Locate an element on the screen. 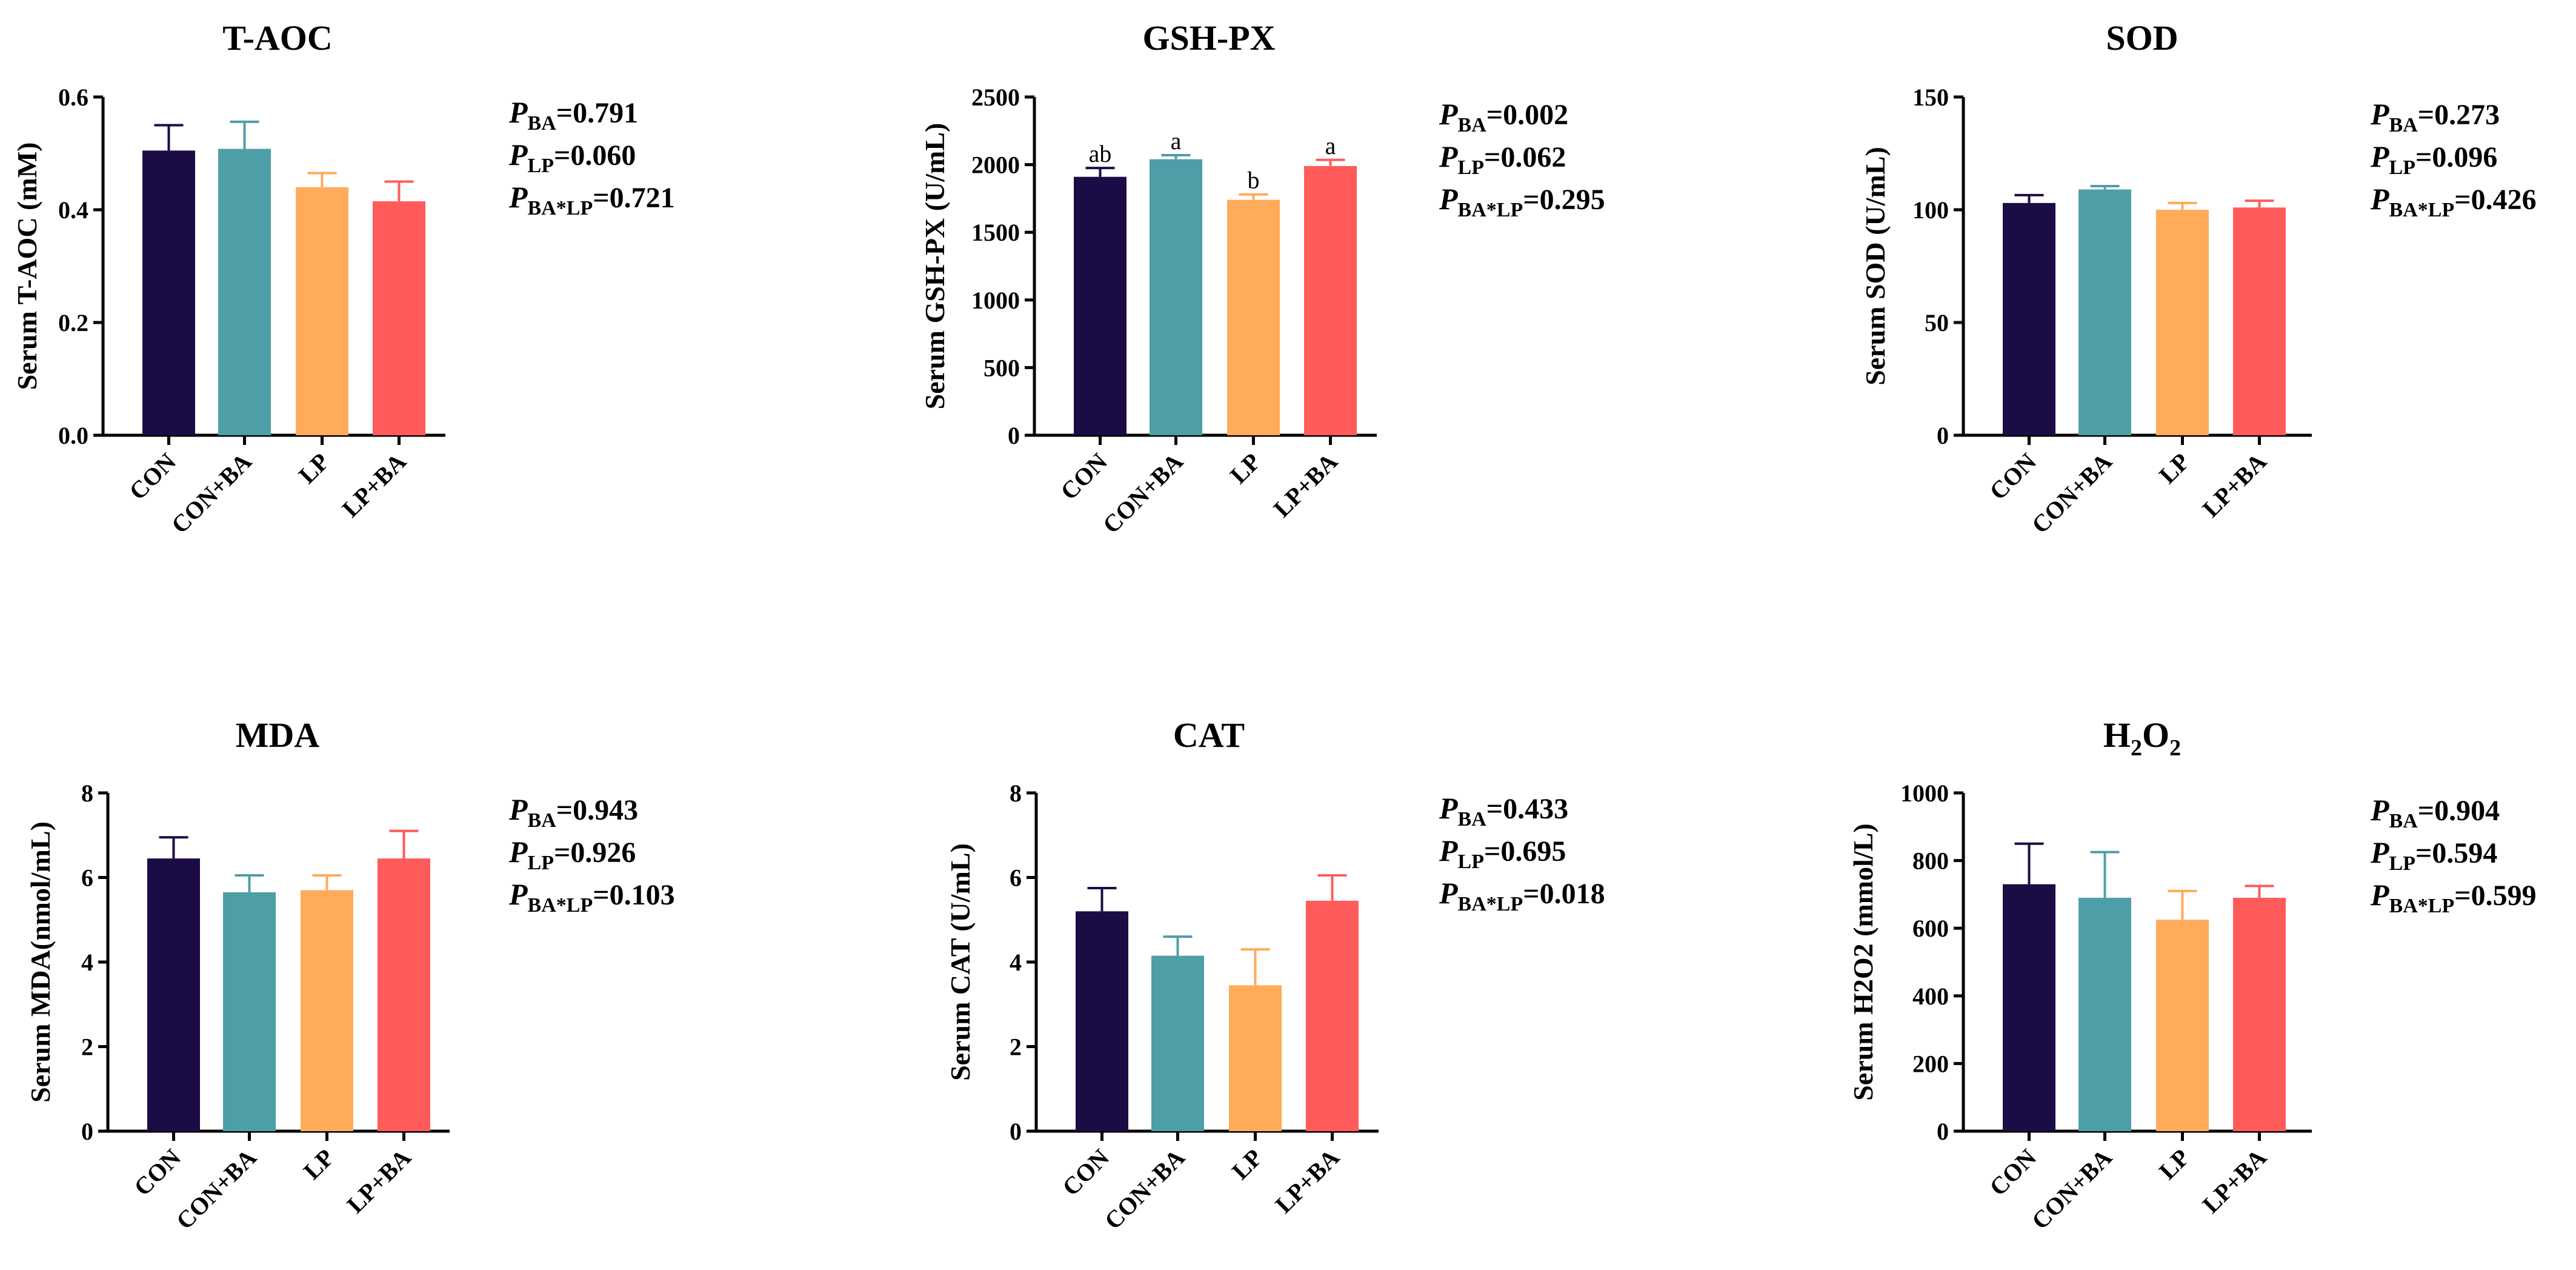 This screenshot has width=2576, height=1270. stat-line: PBA=0.002 is located at coordinates (1503, 116).